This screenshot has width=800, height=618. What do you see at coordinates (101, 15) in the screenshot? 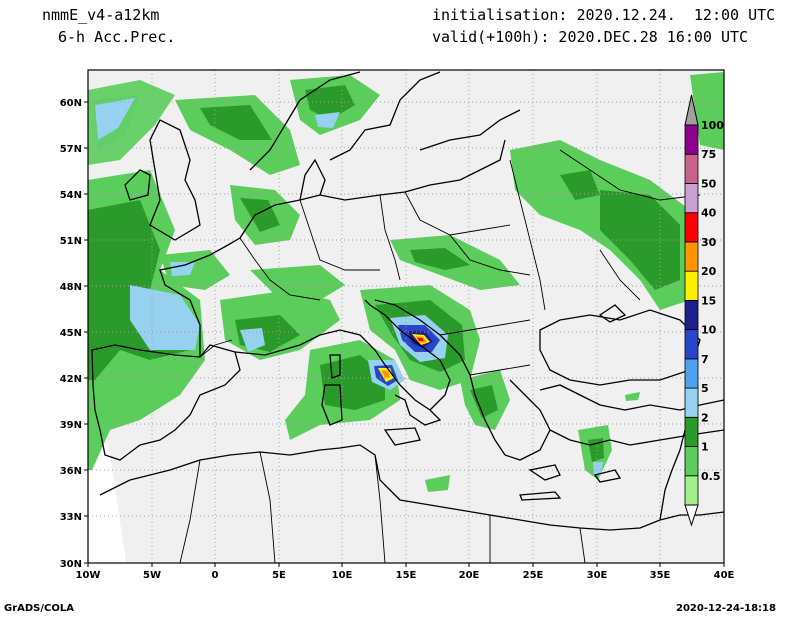
I see `model-title: nmmE_v4-a12km` at bounding box center [101, 15].